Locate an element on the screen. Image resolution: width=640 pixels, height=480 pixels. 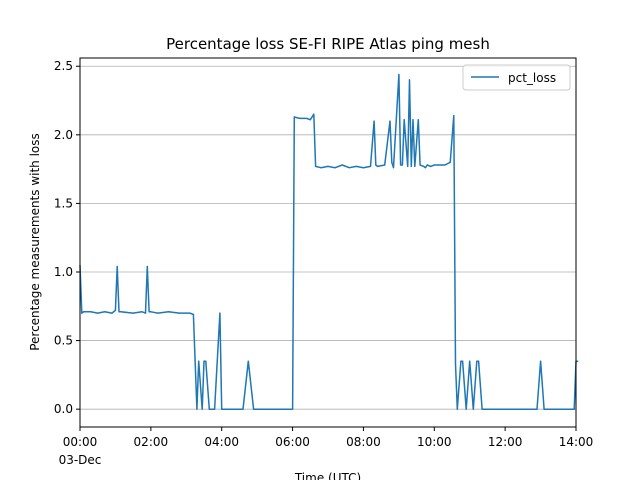
legend-box is located at coordinates (516, 77).